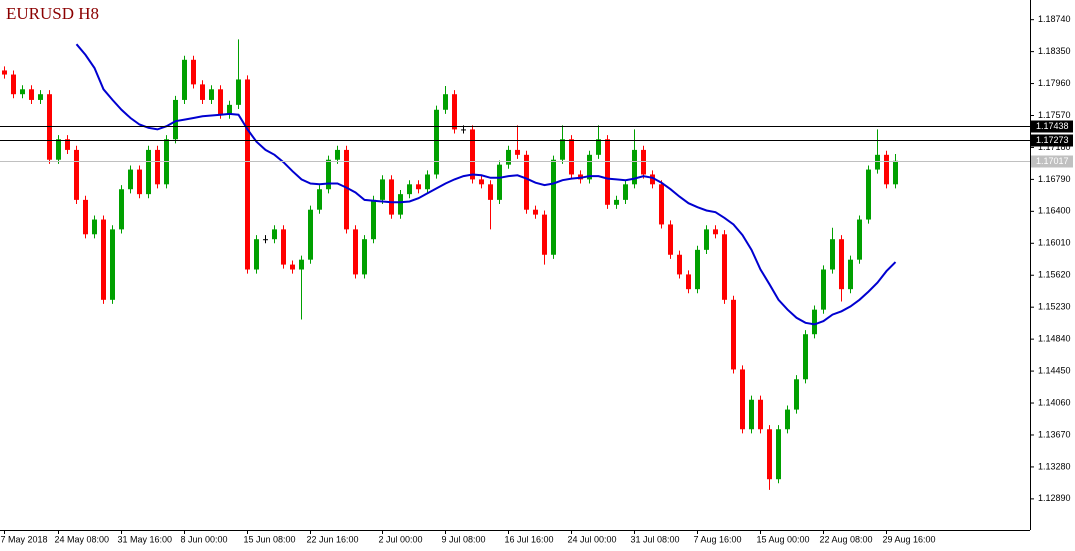 The width and height of the screenshot is (1075, 551). Describe the element at coordinates (1054, 51) in the screenshot. I see `y-tick-label: 1.18350` at that location.